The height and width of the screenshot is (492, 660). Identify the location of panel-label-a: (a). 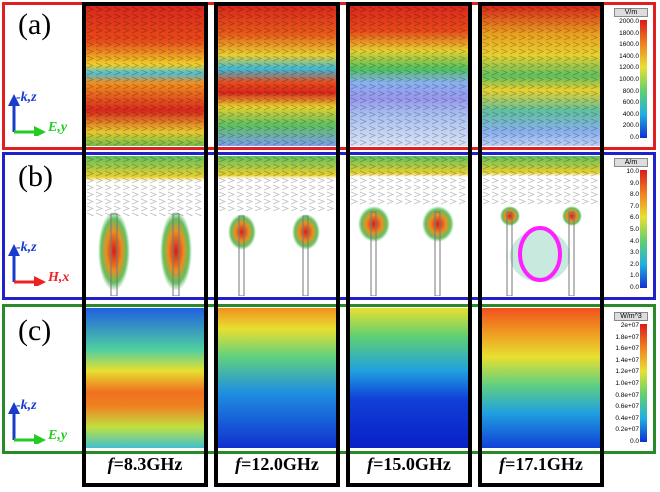
(35, 24).